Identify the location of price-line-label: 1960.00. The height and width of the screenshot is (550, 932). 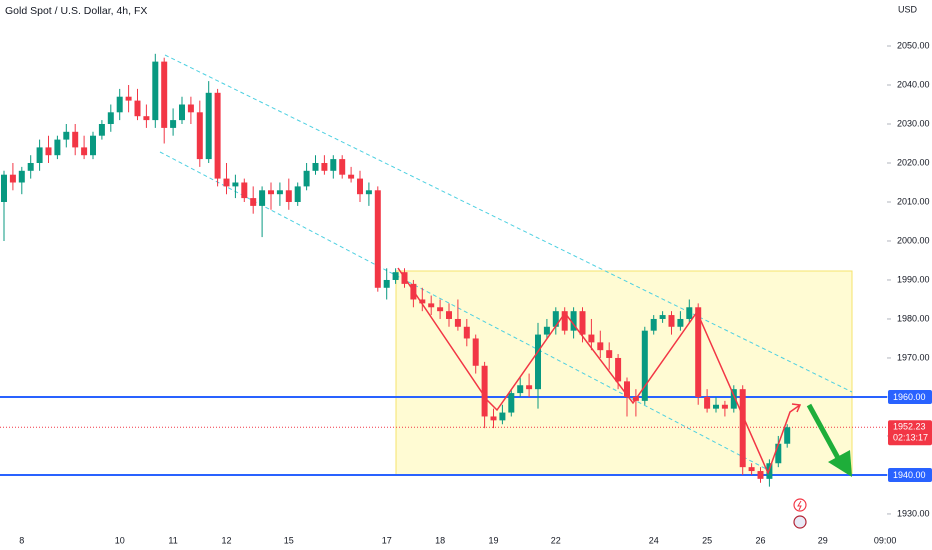
(909, 397).